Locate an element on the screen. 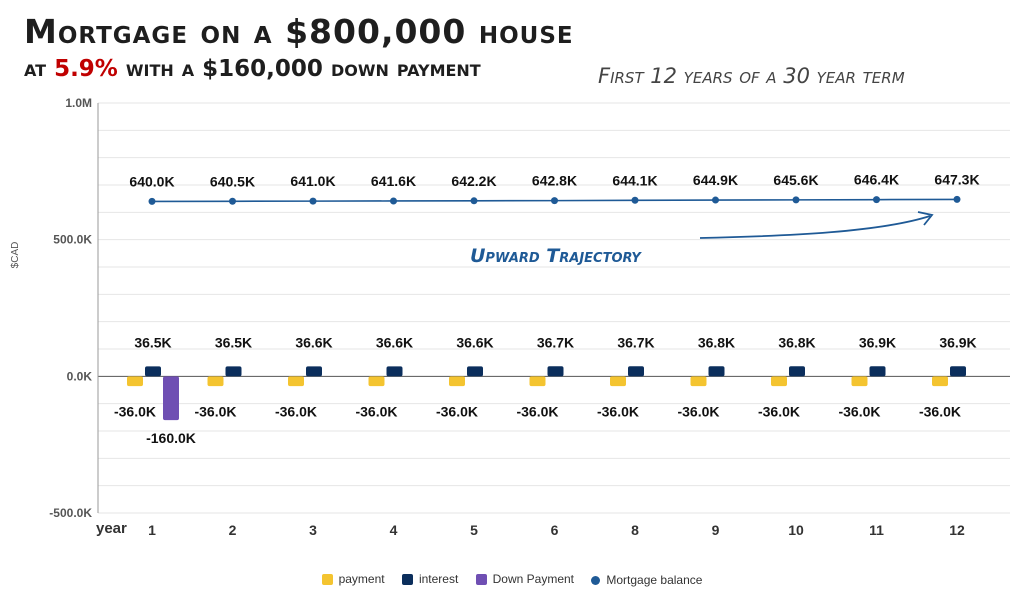 The width and height of the screenshot is (1024, 599). mortgage-balance-data-label: 644.9K is located at coordinates (715, 180).